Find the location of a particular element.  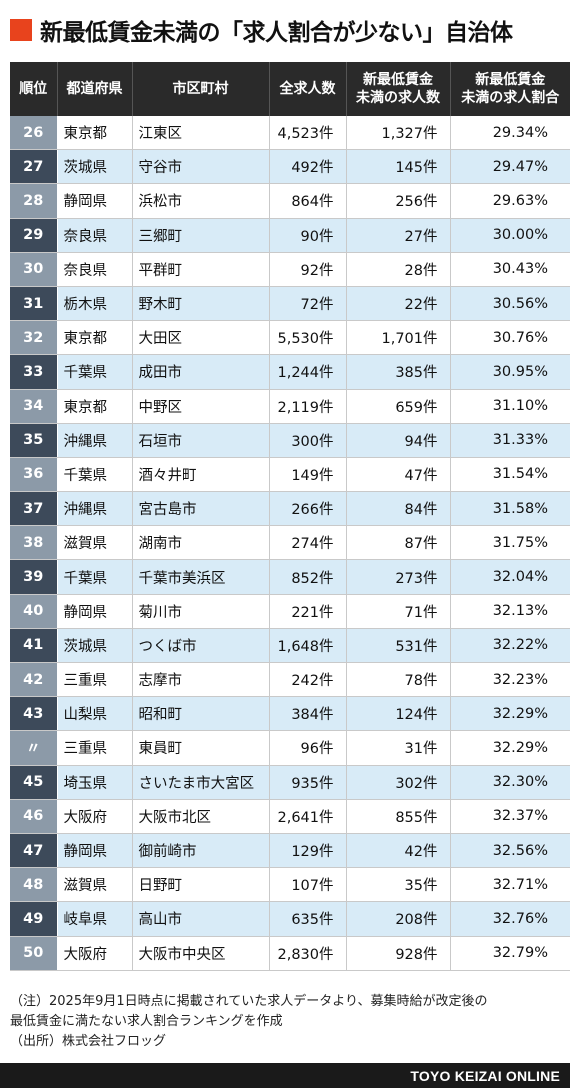

below-min-jobs-cell: 1,701件 is located at coordinates (398, 338).